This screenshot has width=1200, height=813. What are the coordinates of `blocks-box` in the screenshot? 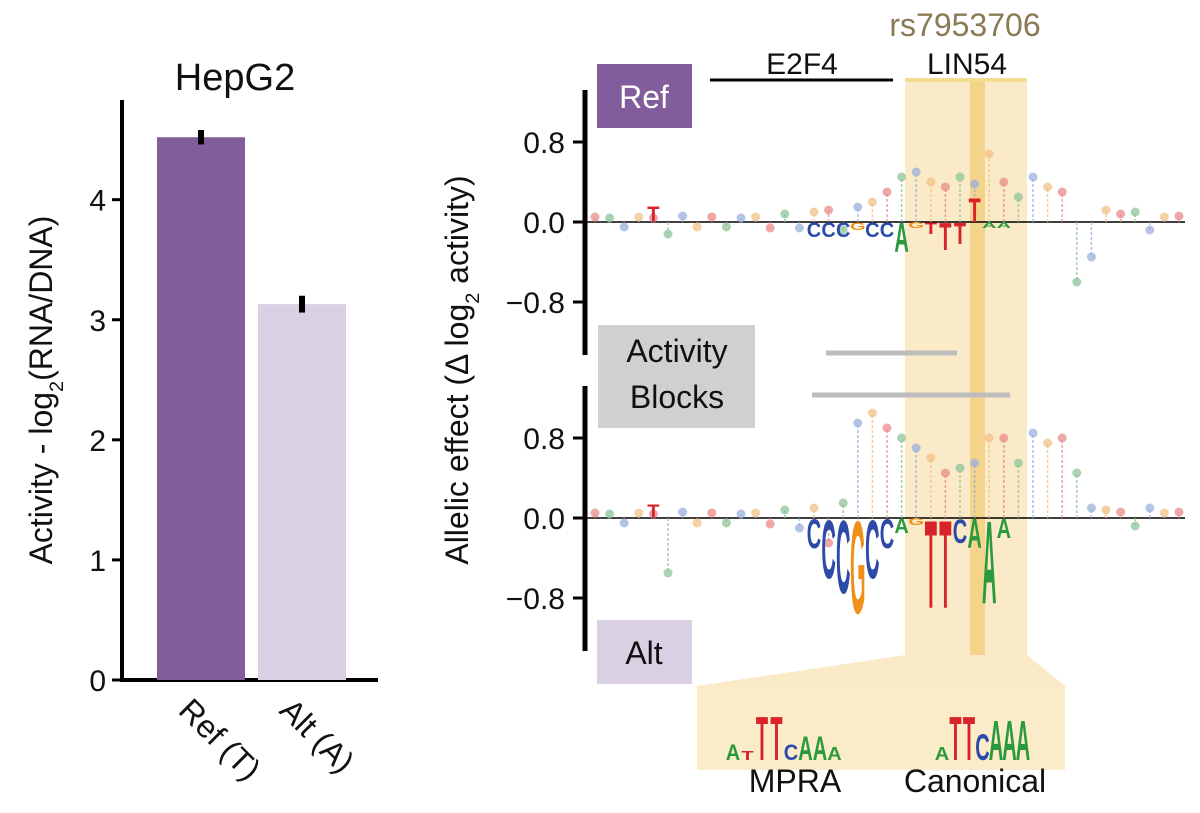 It's located at (676, 376).